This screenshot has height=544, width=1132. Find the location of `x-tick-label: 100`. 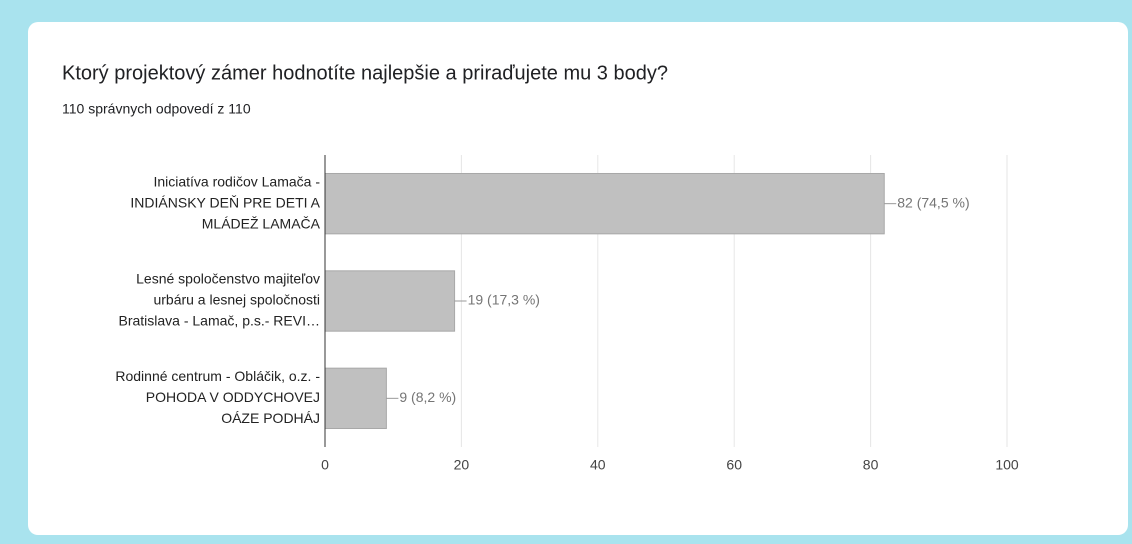

x-tick-label: 100 is located at coordinates (1007, 465).